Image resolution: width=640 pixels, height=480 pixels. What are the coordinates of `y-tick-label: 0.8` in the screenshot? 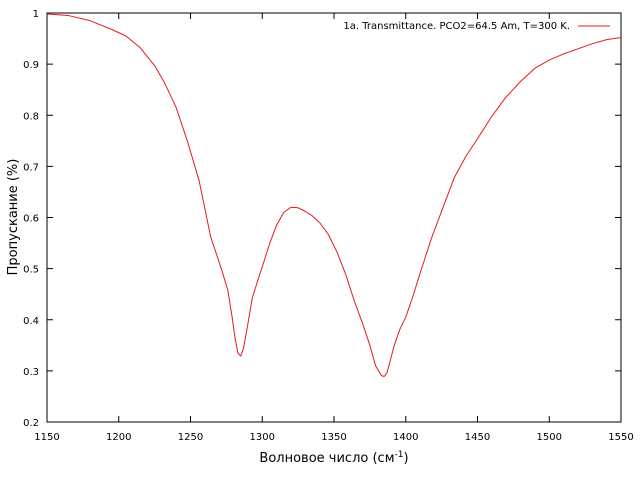 It's located at (31, 116).